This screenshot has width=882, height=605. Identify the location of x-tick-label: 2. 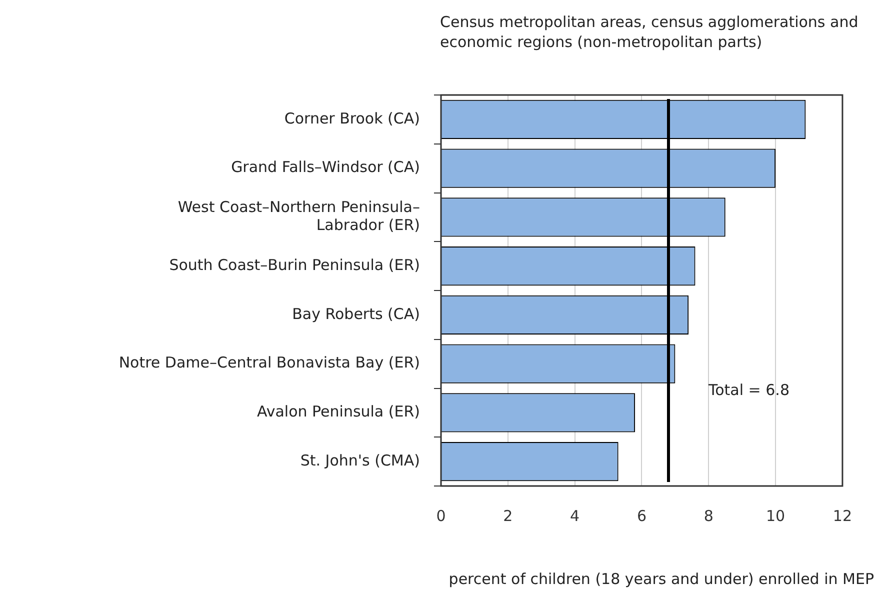
(508, 515).